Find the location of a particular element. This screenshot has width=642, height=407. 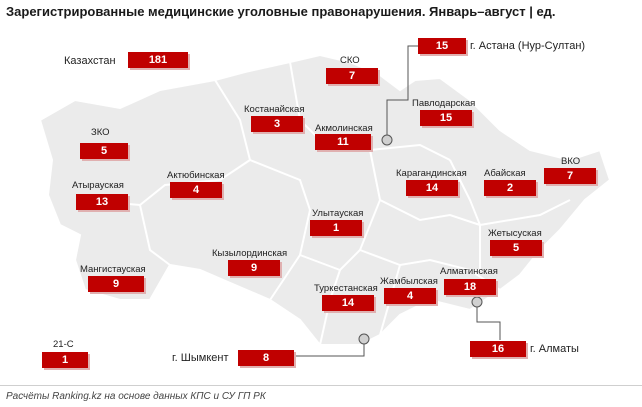

region-label-almaty-reg: Алматинская is located at coordinates (469, 271).